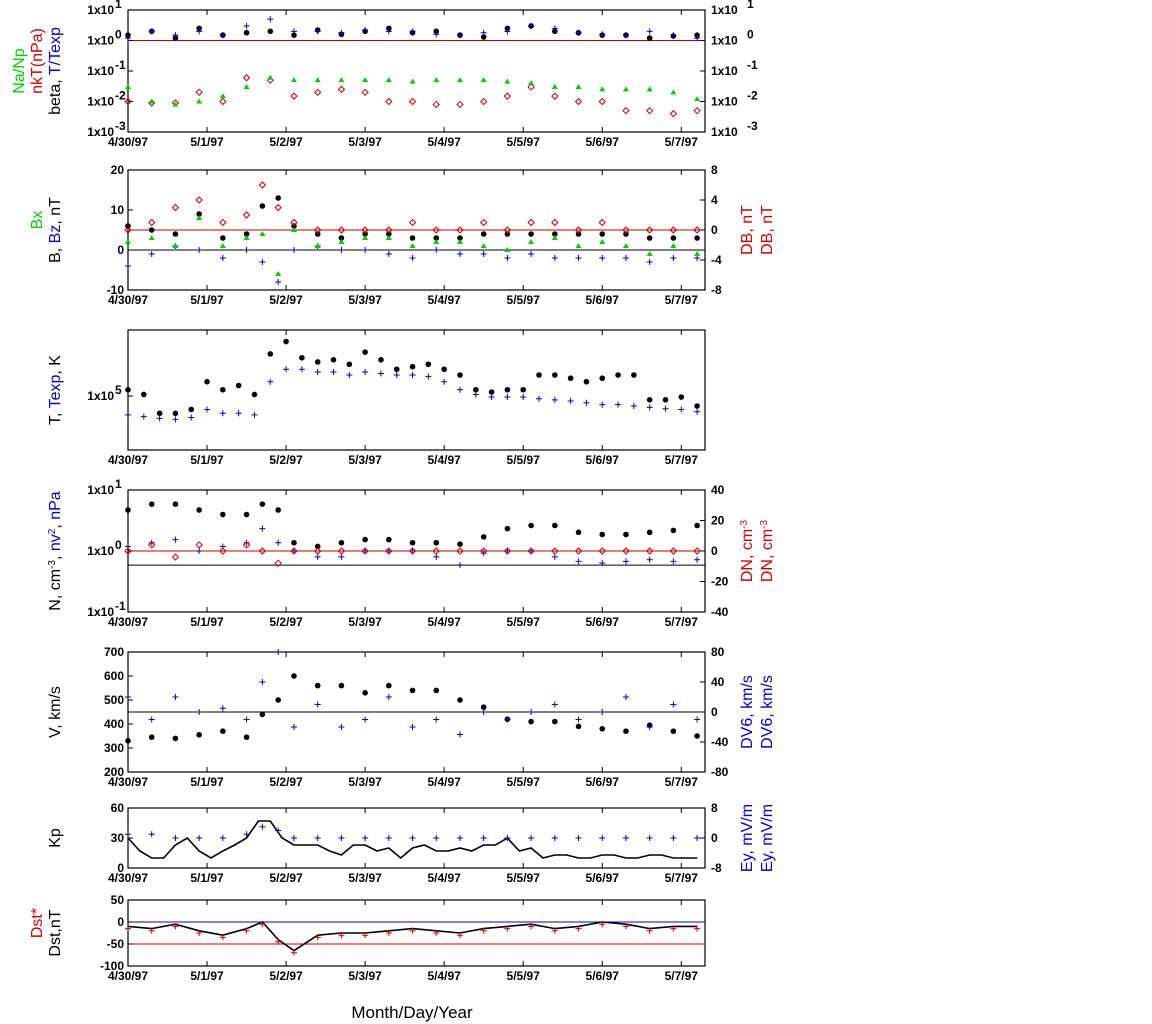 The height and width of the screenshot is (1024, 1152). Describe the element at coordinates (37, 220) in the screenshot. I see `y-axis-label-2-part: Bx` at that location.